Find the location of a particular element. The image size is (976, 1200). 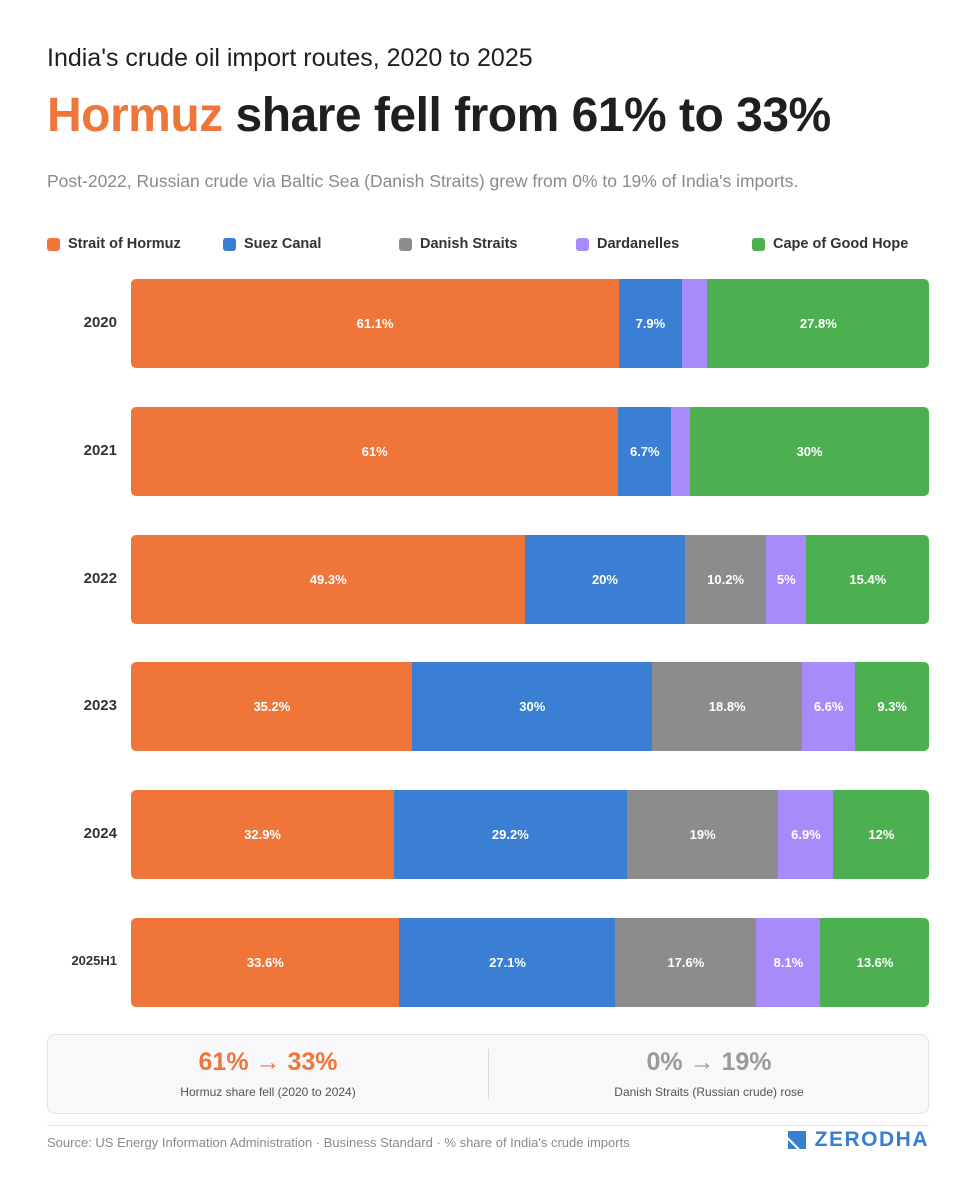

data-label: 13.6% is located at coordinates (875, 962).